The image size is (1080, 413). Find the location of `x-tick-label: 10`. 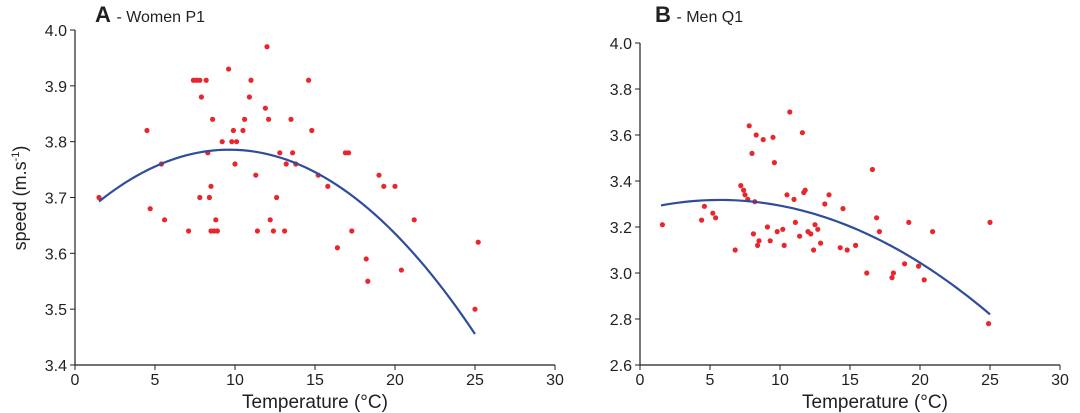

x-tick-label: 10 is located at coordinates (235, 380).